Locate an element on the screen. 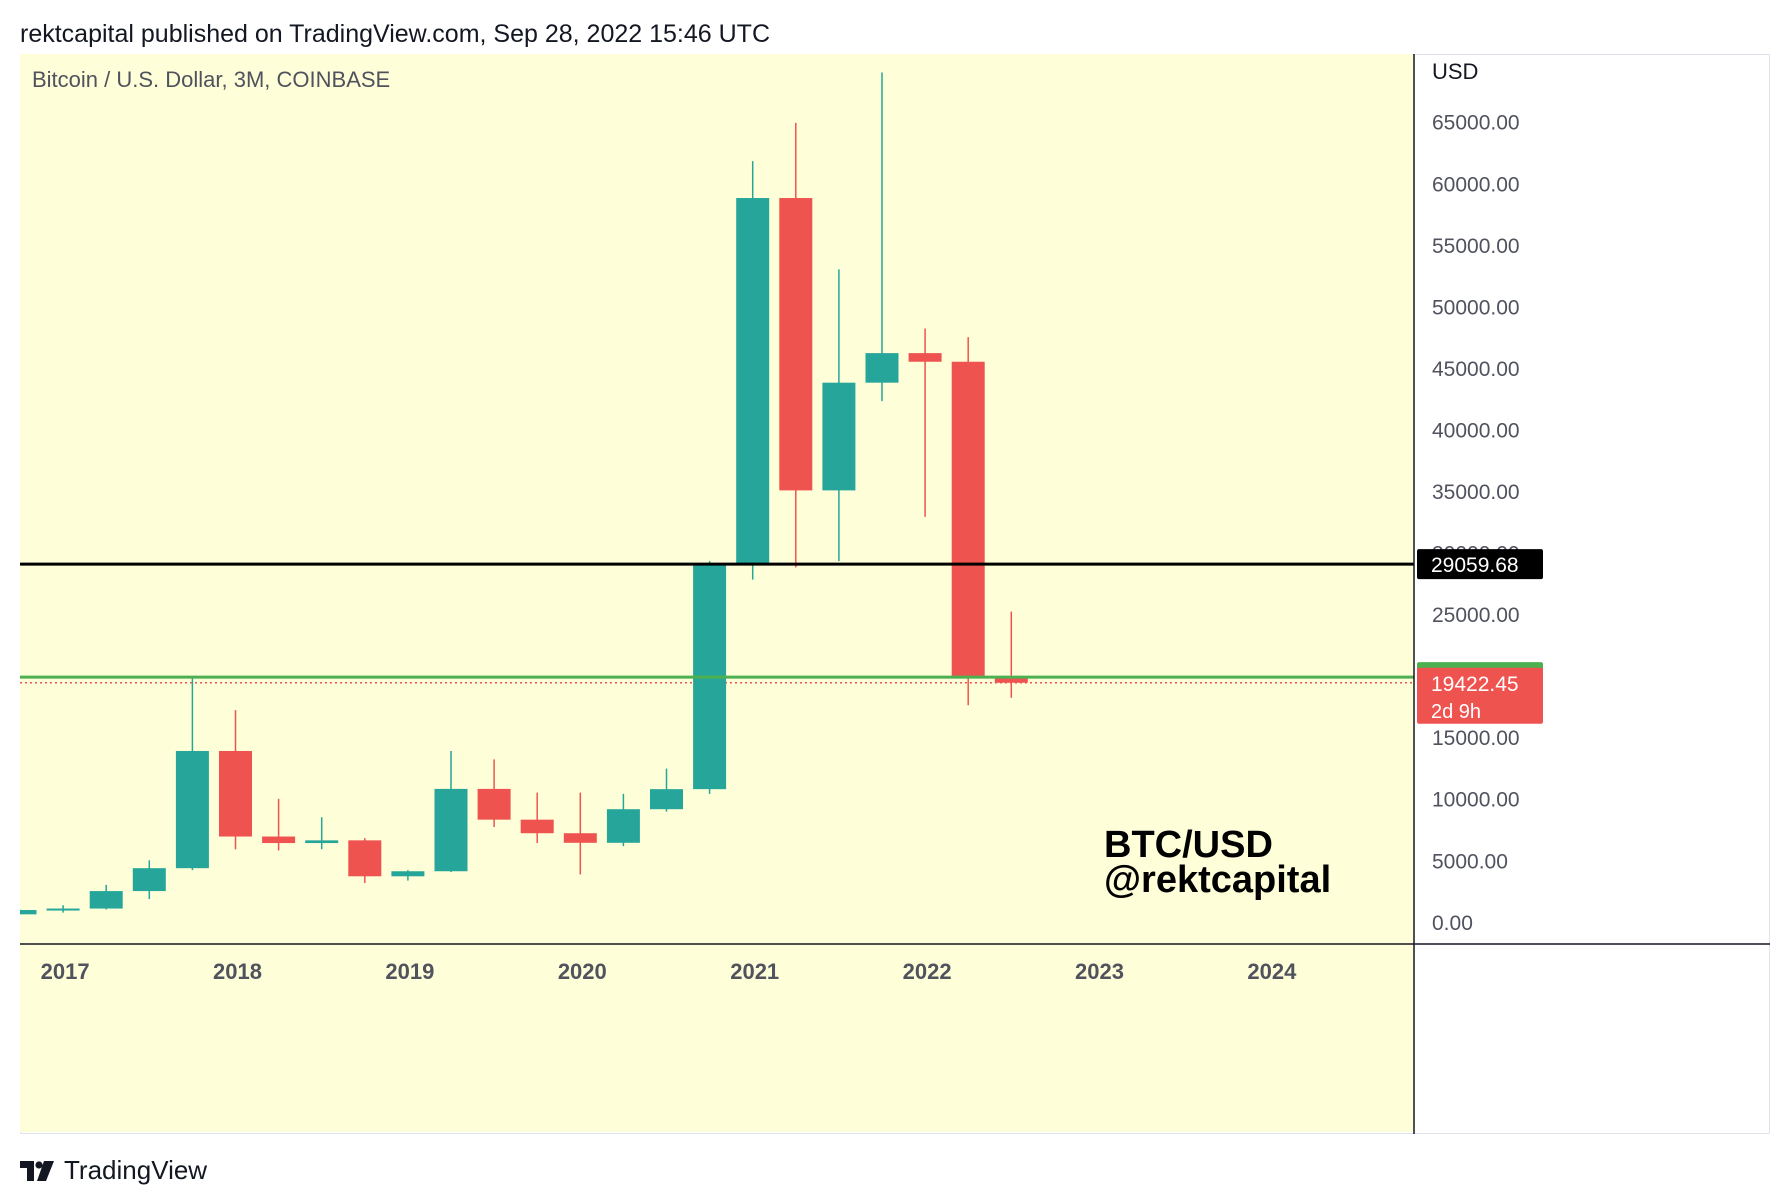 This screenshot has height=1202, width=1786. chart-title: Bitcoin / U.S. Dollar, 3M, COINBASE is located at coordinates (211, 79).